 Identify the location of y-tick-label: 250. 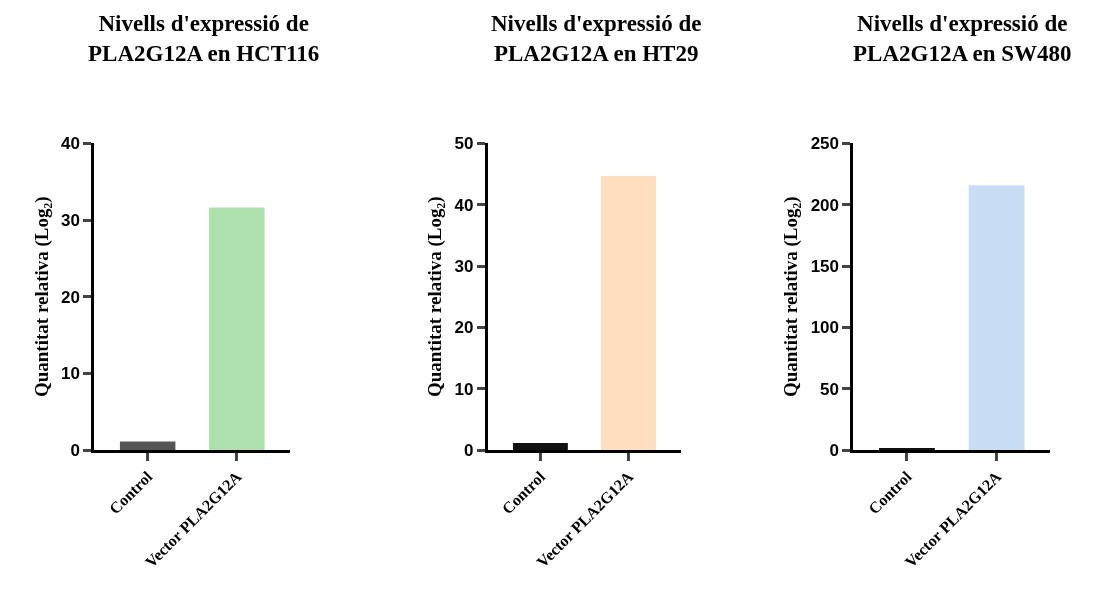
(825, 144).